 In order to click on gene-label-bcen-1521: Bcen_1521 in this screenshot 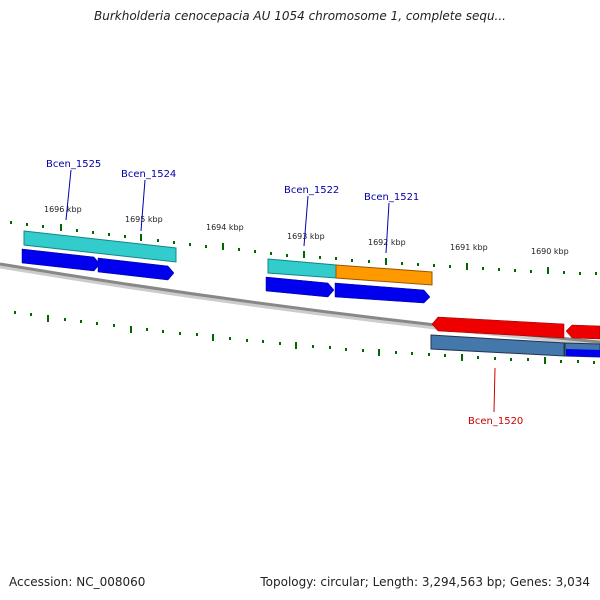, I will do `click(391, 197)`.